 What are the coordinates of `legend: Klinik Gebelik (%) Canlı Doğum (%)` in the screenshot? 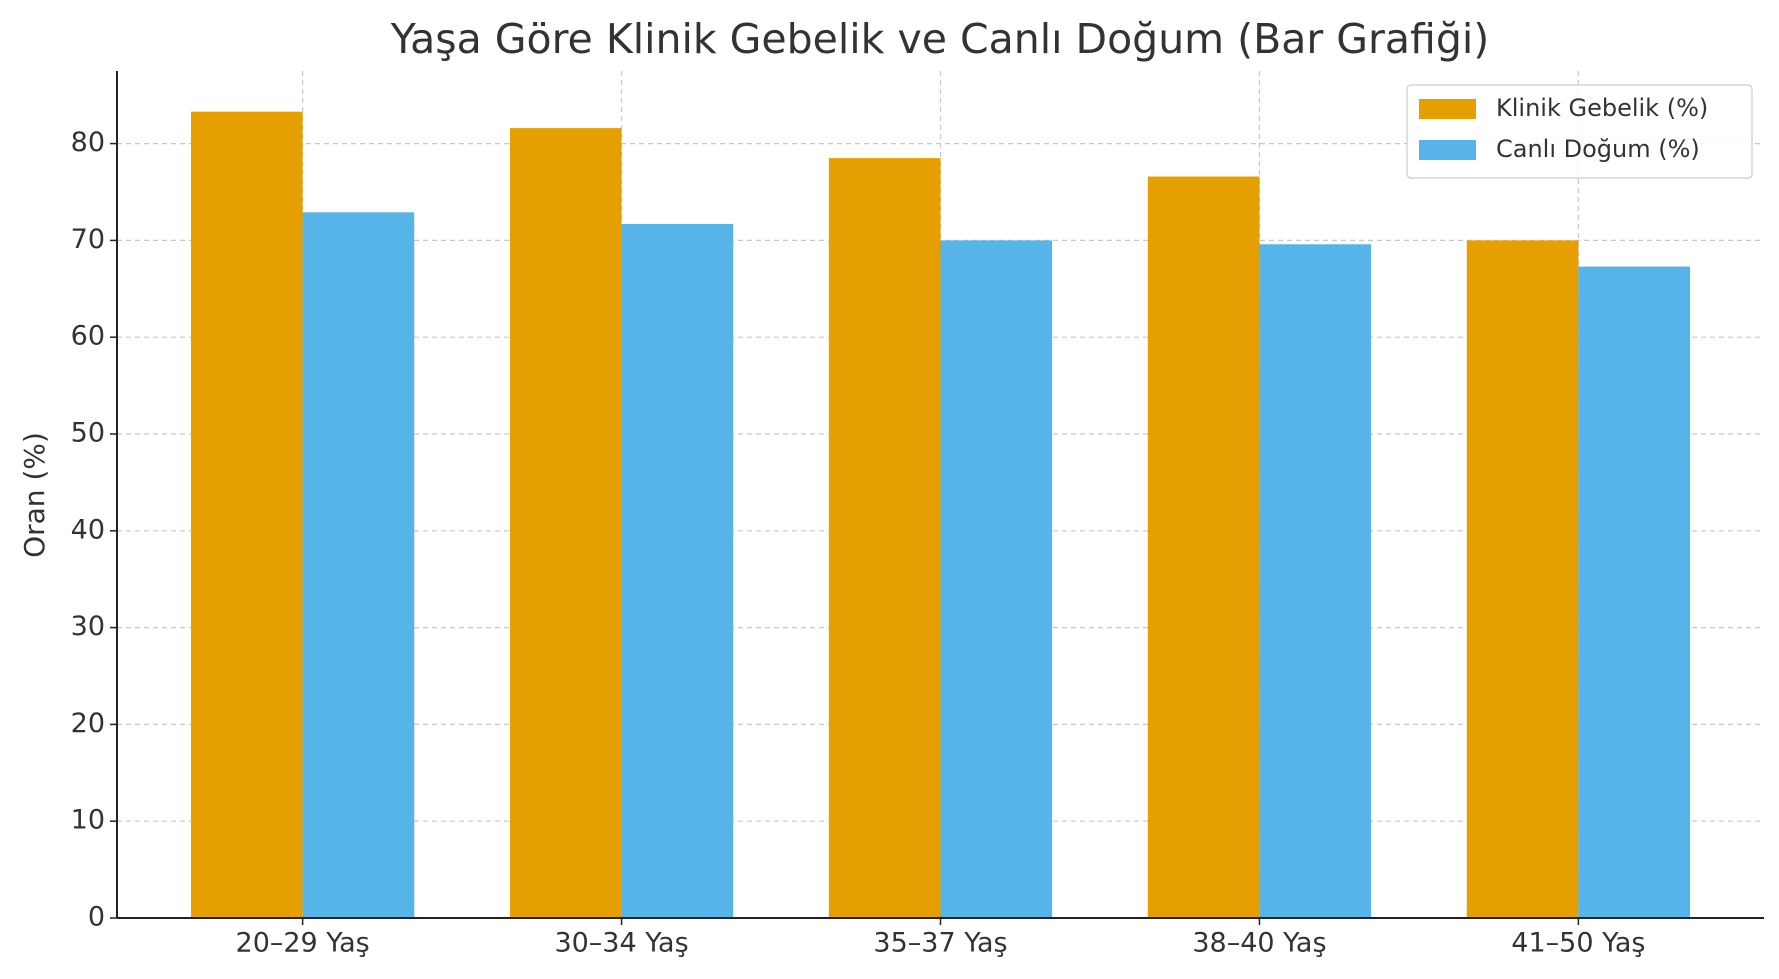 It's located at (1579, 131).